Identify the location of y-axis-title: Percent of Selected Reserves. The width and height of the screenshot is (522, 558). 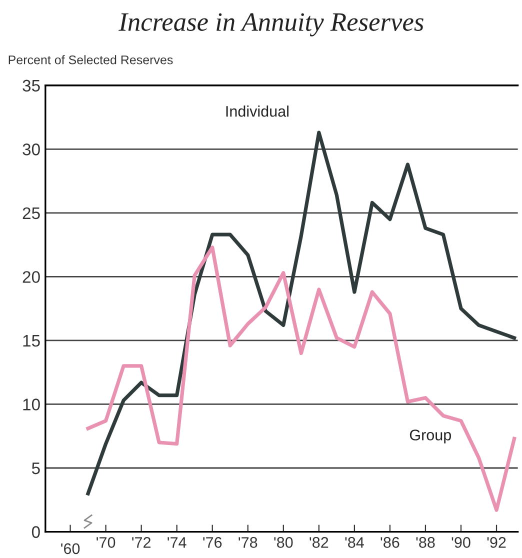
(90, 59).